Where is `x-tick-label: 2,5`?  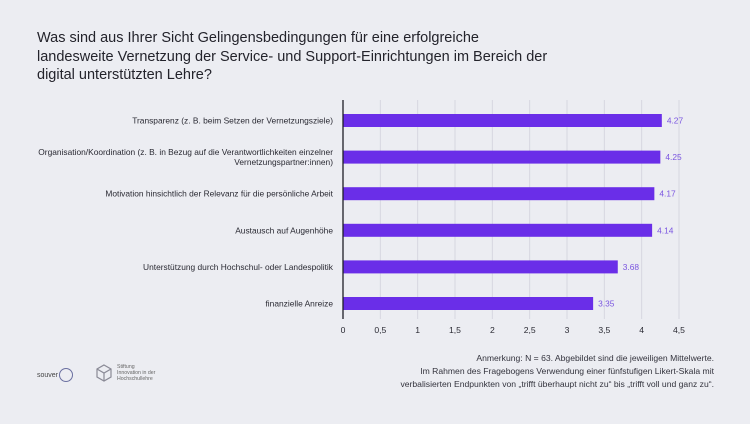 x-tick-label: 2,5 is located at coordinates (530, 330).